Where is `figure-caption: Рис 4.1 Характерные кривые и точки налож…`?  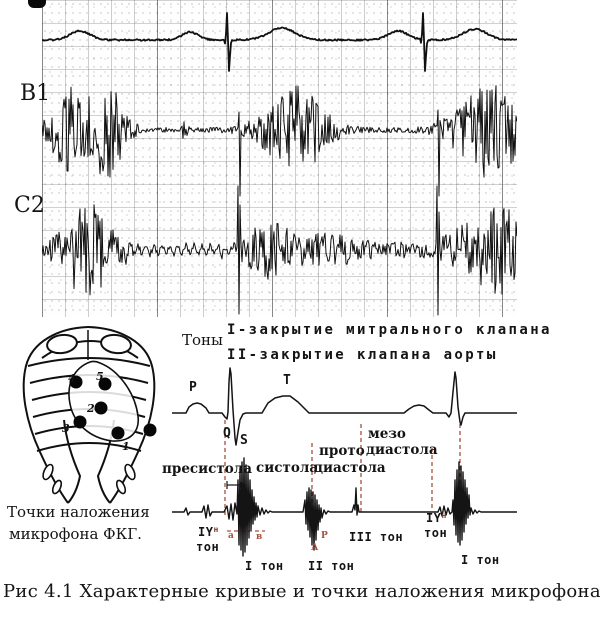
figure-caption: Рис 4.1 Характерные кривые и точки налож… is located at coordinates (301, 591).